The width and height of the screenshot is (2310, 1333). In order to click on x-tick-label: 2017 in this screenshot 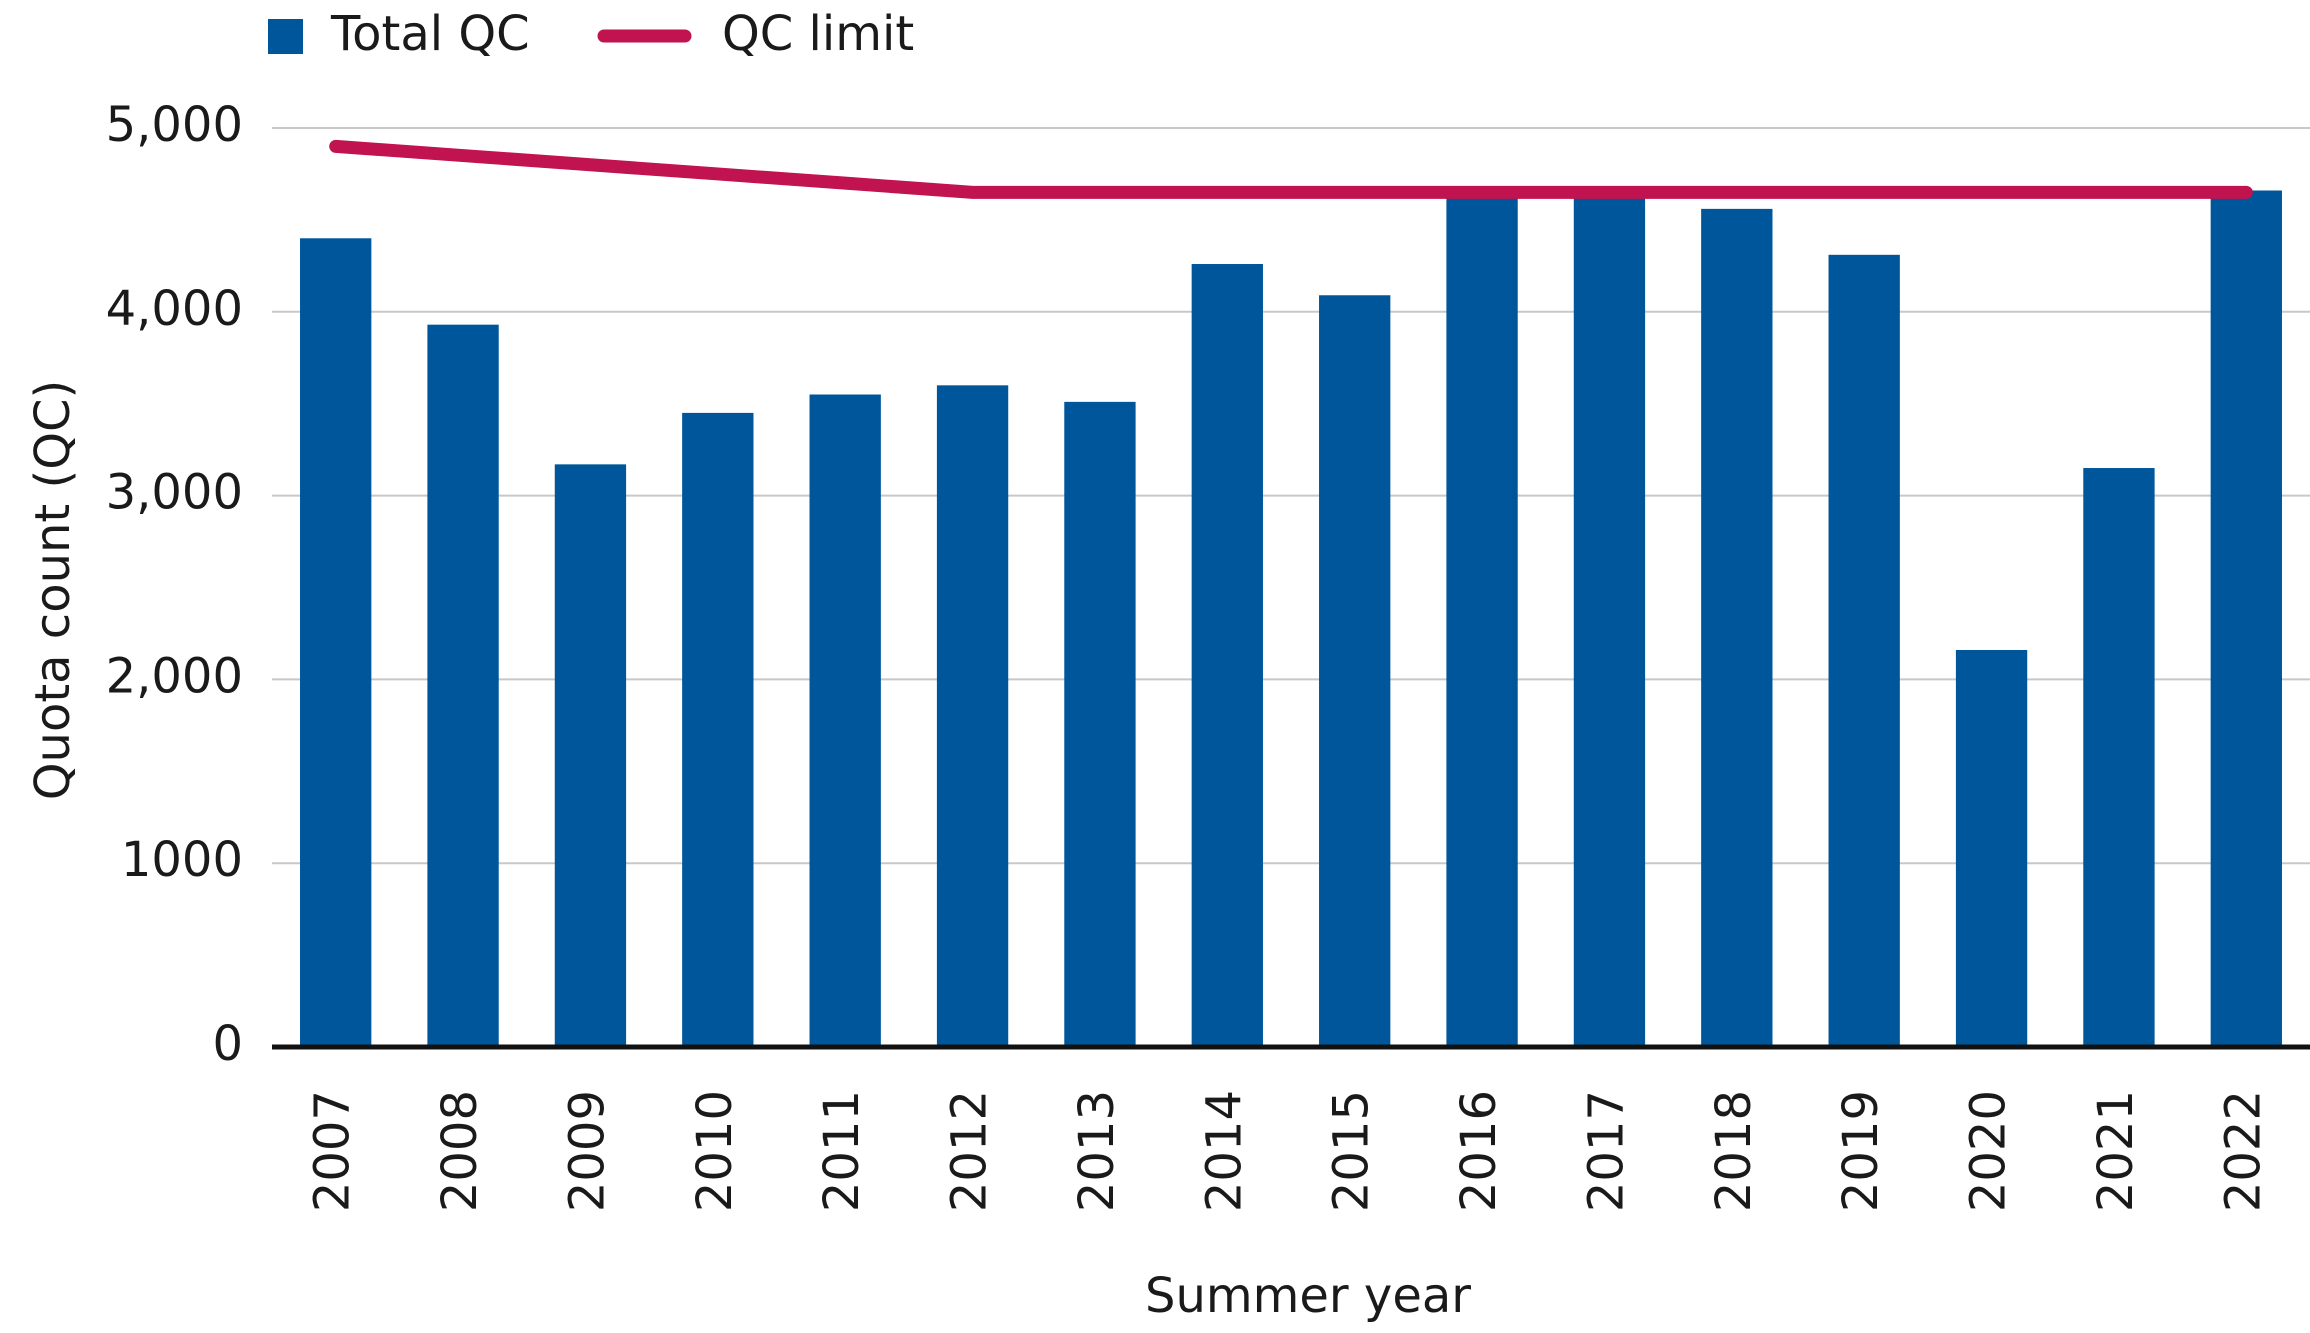, I will do `click(1606, 1151)`.